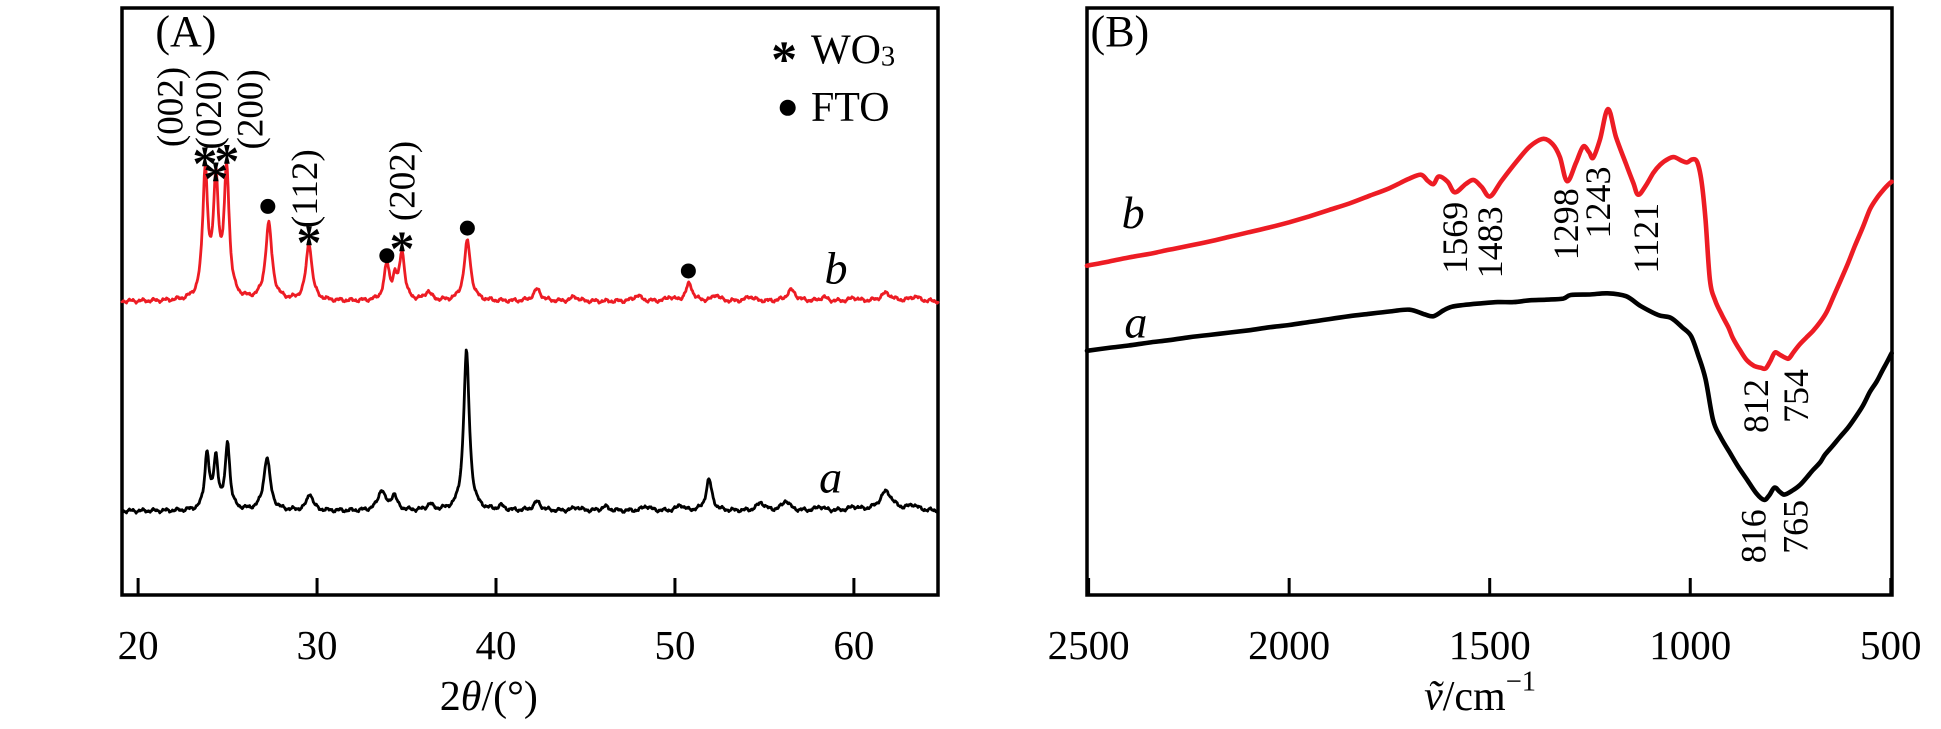 The height and width of the screenshot is (729, 1941). I want to click on band-label-B: 816, so click(1754, 536).